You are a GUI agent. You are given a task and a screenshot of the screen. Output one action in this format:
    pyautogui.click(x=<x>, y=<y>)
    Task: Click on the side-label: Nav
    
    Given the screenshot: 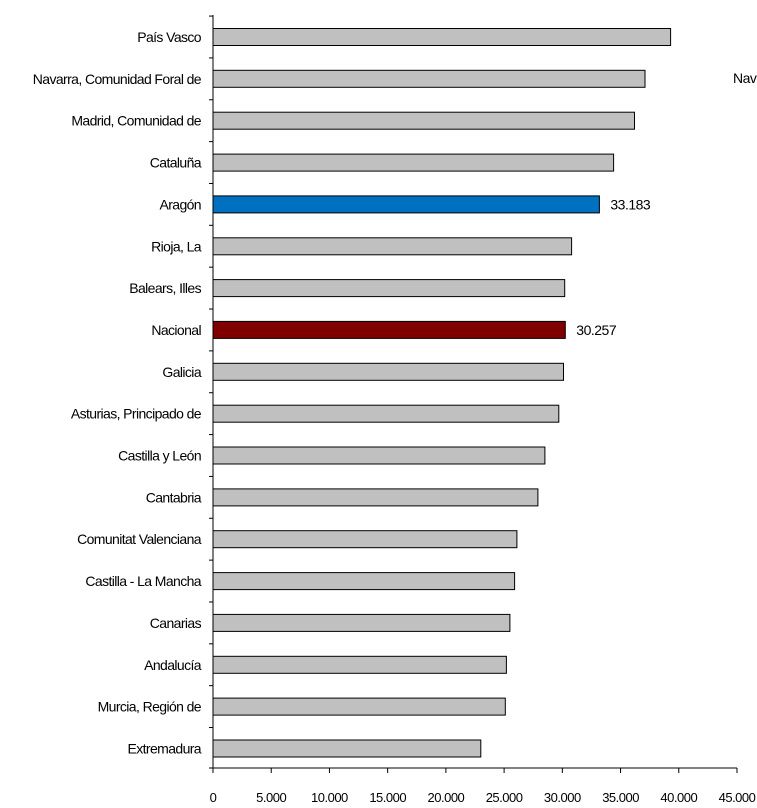 What is the action you would take?
    pyautogui.click(x=745, y=78)
    